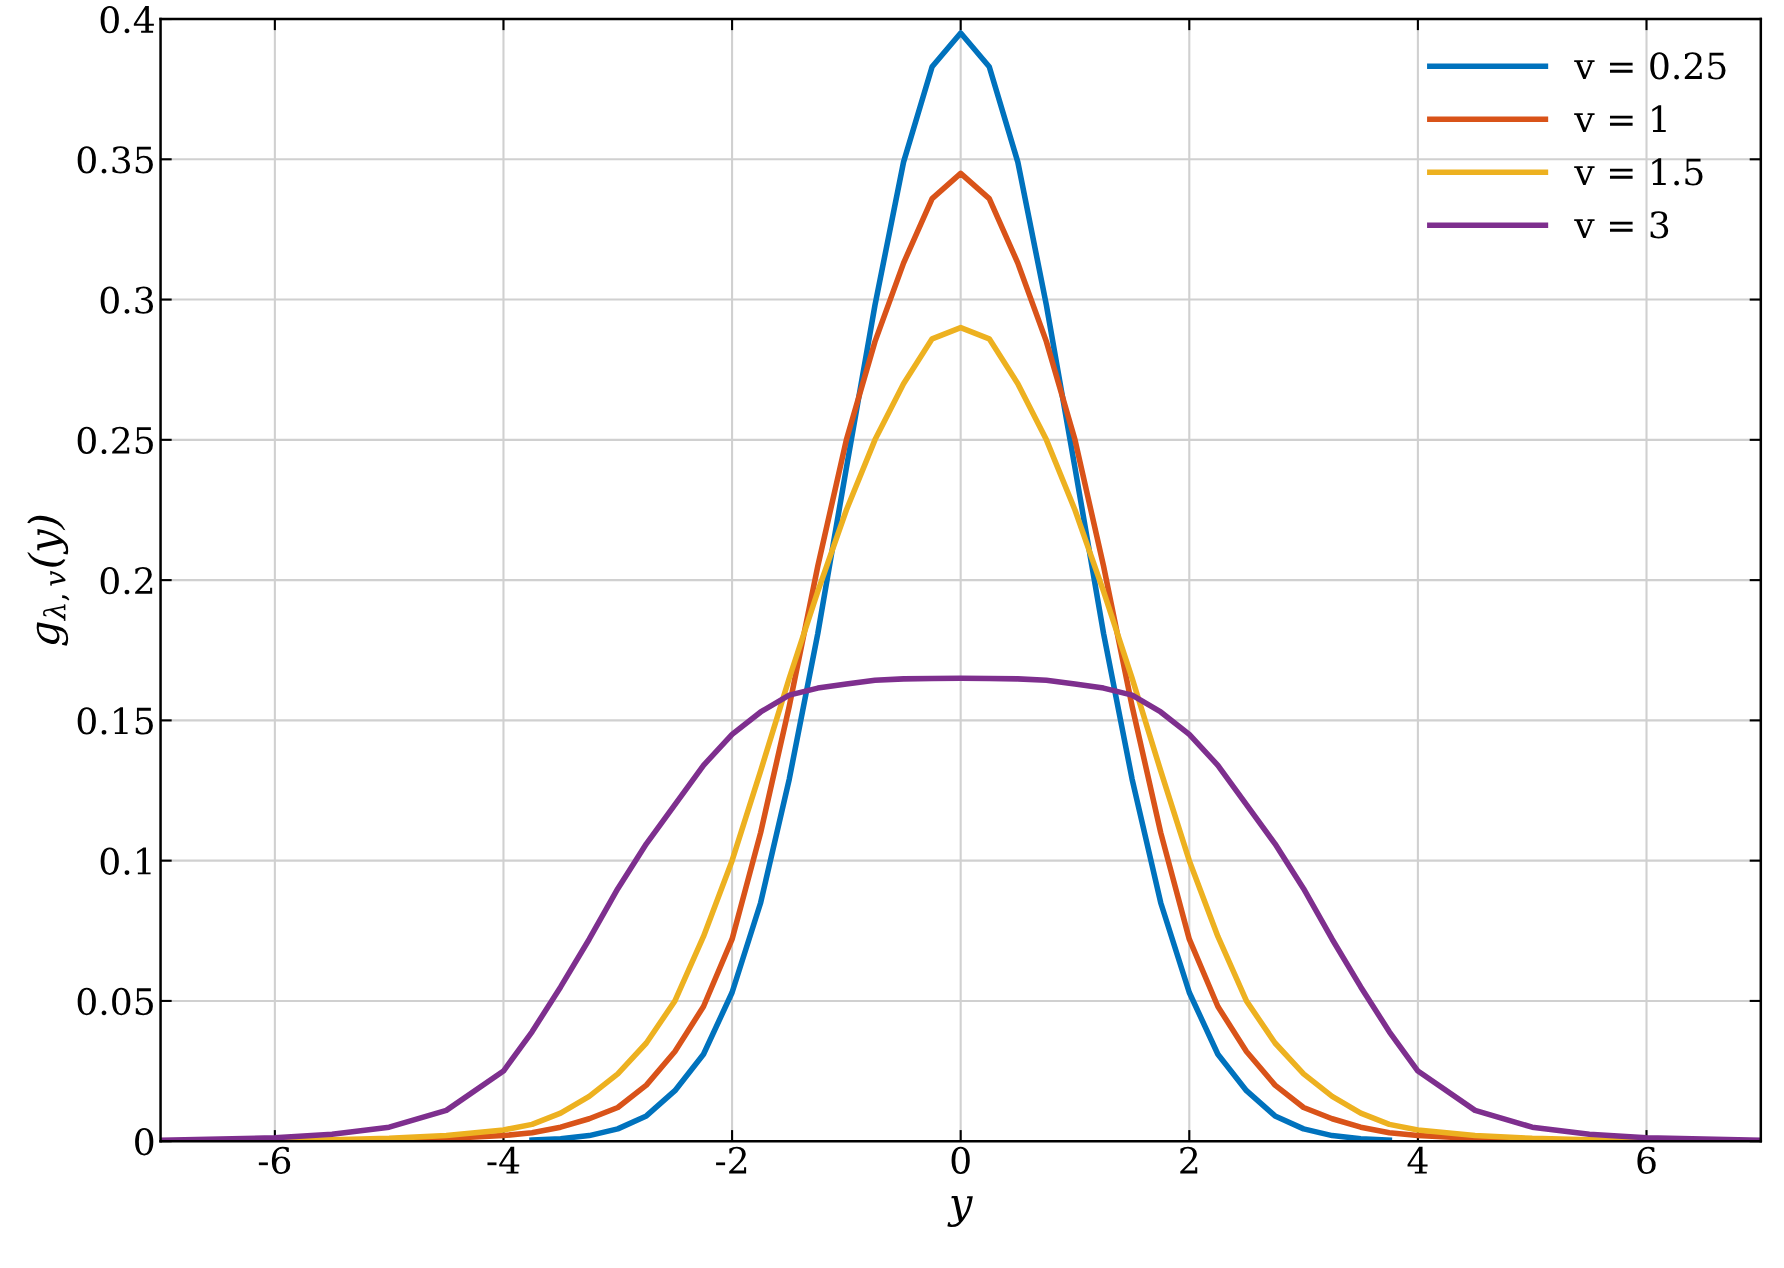  I want to click on y-tick-label: 0.4, so click(127, 19).